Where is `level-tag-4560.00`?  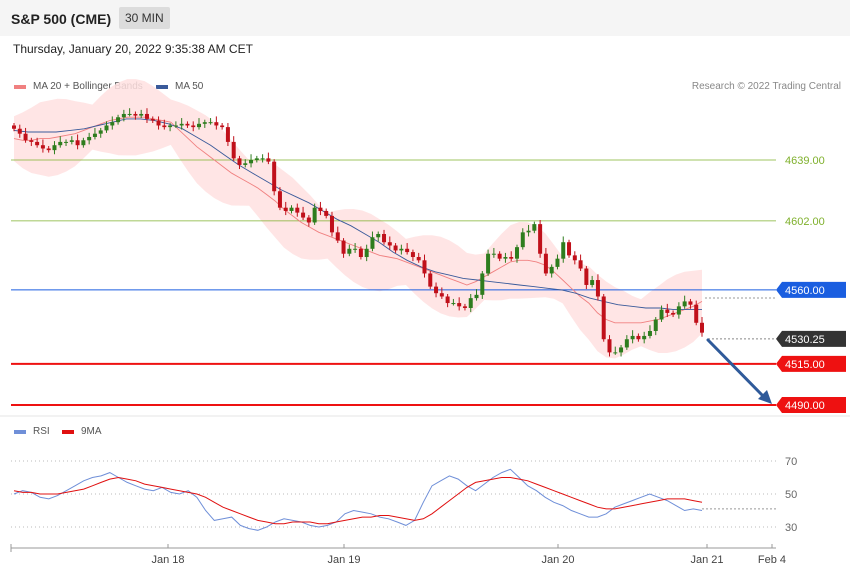 level-tag-4560.00 is located at coordinates (811, 289).